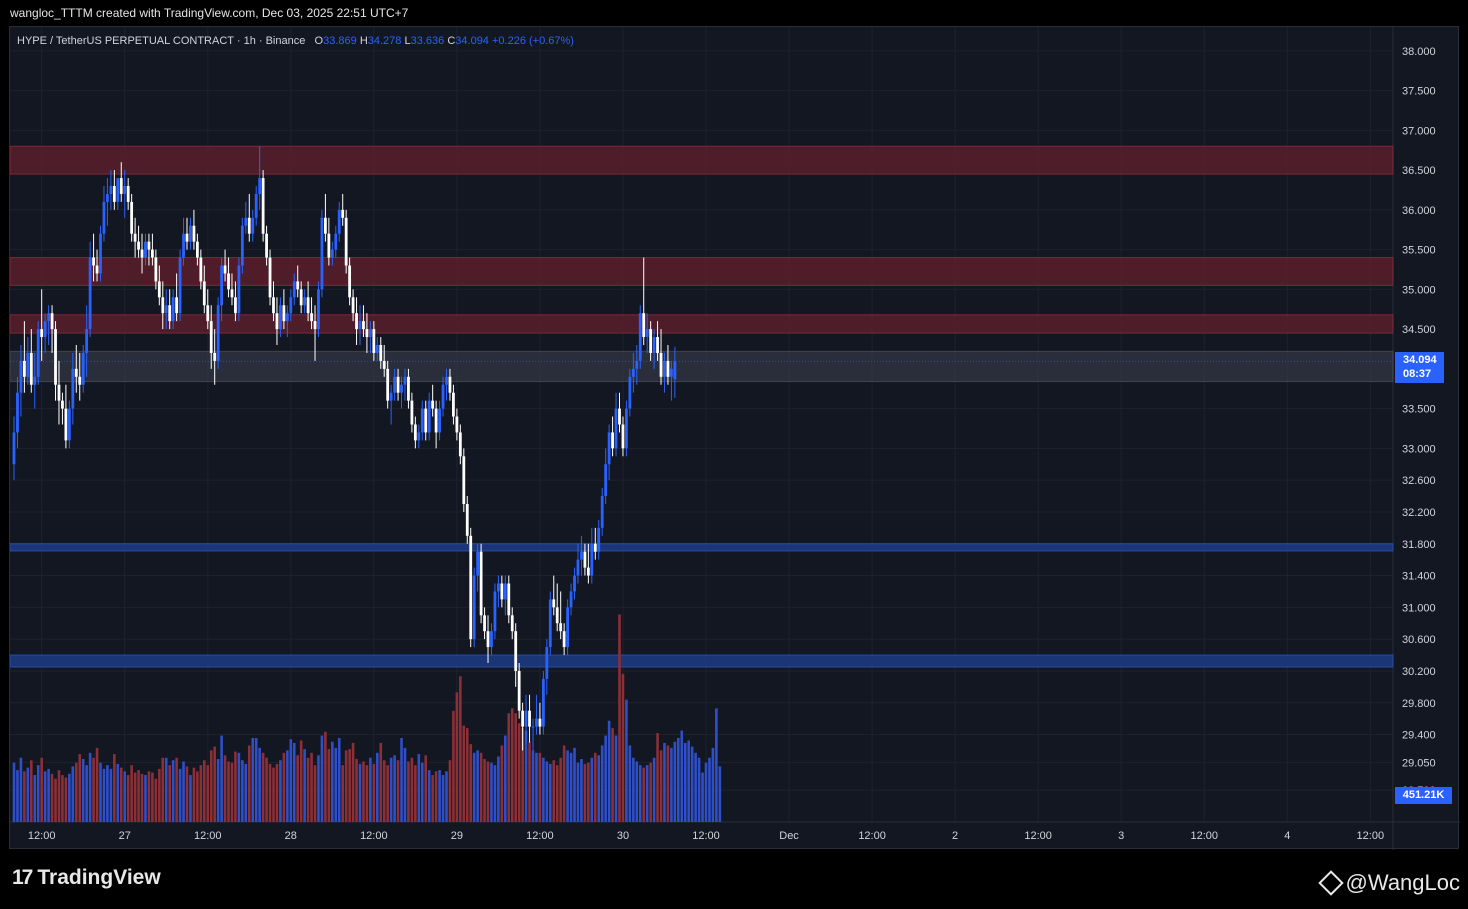 The width and height of the screenshot is (1468, 909). What do you see at coordinates (86, 878) in the screenshot?
I see `tradingview-logo: 17 TradingView` at bounding box center [86, 878].